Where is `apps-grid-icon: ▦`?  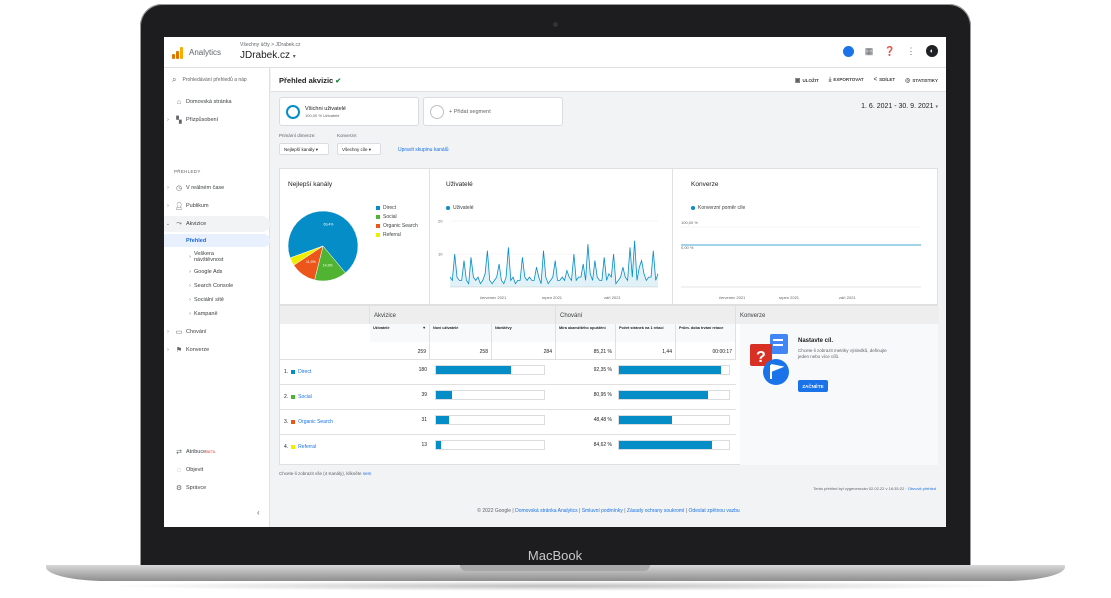
apps-grid-icon: ▦ is located at coordinates (869, 50).